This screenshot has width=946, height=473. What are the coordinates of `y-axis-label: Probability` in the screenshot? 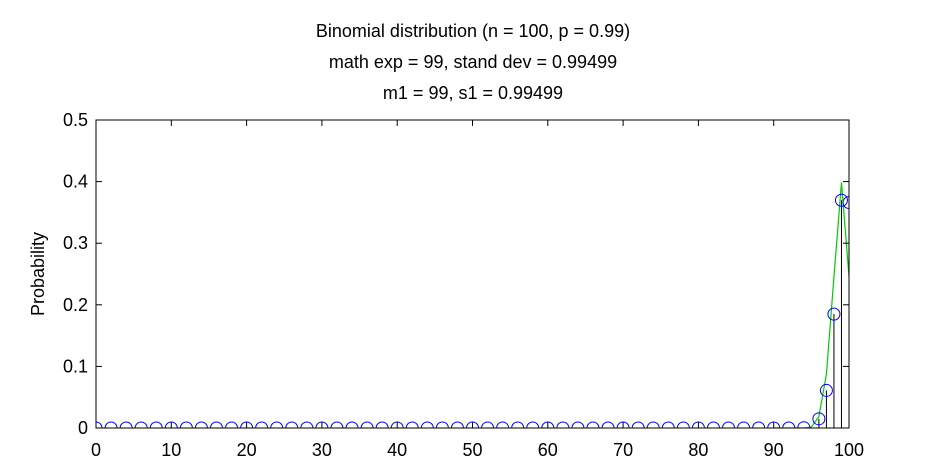 It's located at (38, 274).